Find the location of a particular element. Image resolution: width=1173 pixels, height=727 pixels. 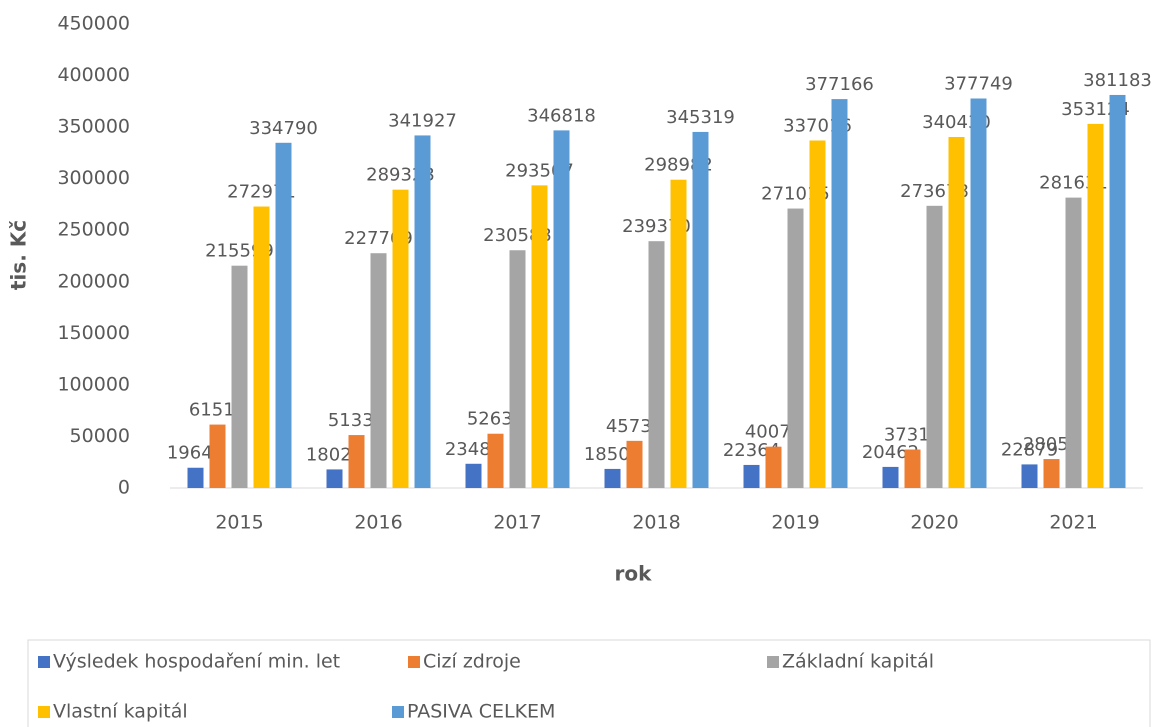

x-tick-label: 2021 is located at coordinates (1073, 523).